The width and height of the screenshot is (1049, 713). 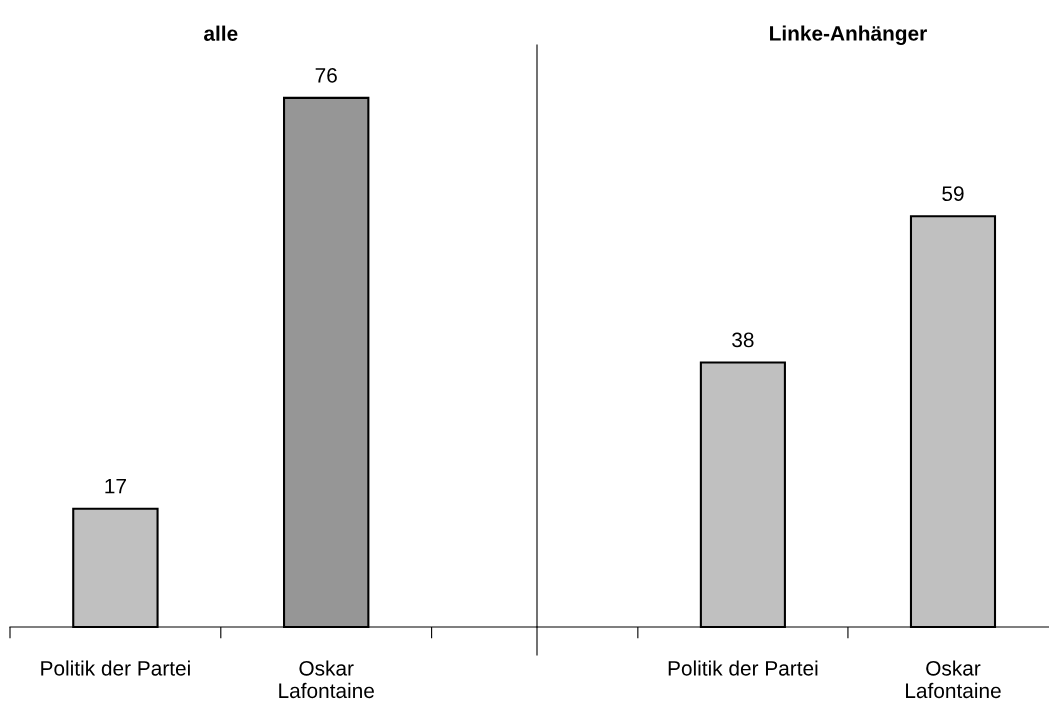 I want to click on data-label: 59, so click(x=953, y=194).